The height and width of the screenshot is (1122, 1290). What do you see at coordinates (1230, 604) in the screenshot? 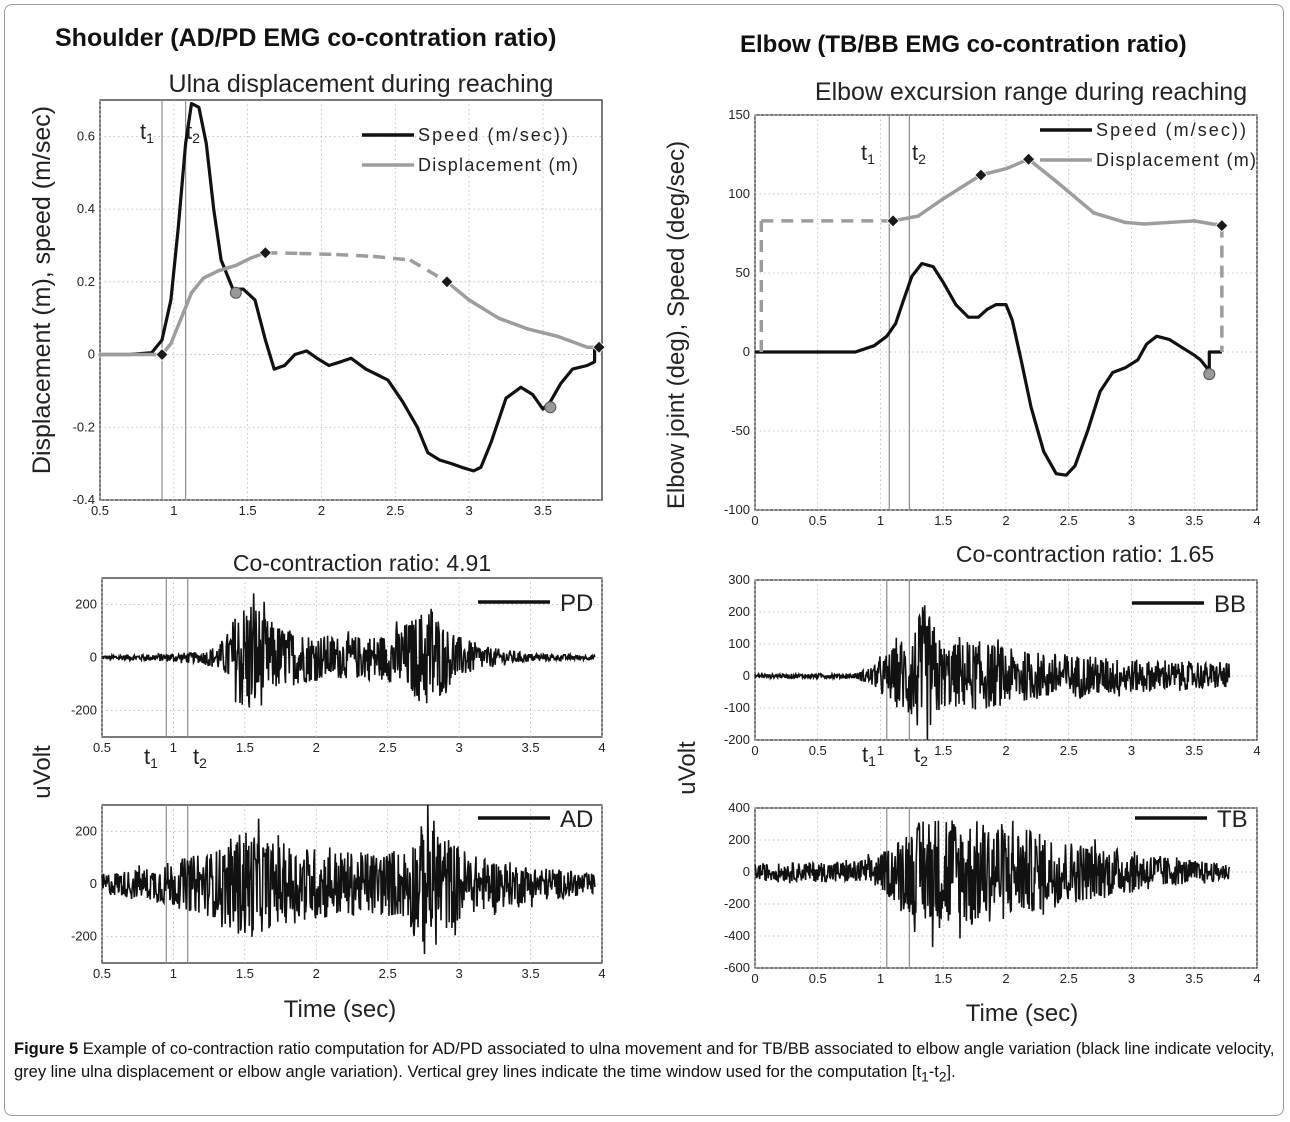
I see `bb-legend-label: BB` at bounding box center [1230, 604].